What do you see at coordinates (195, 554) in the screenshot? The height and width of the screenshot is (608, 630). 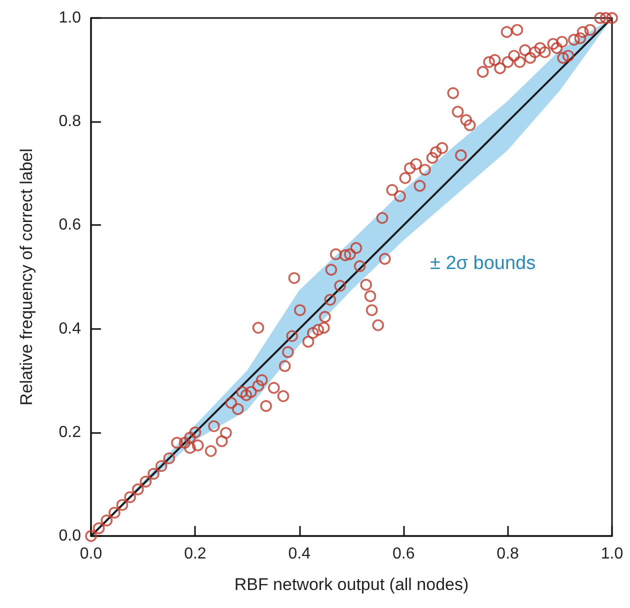 I see `x-tick-label: 0.2` at bounding box center [195, 554].